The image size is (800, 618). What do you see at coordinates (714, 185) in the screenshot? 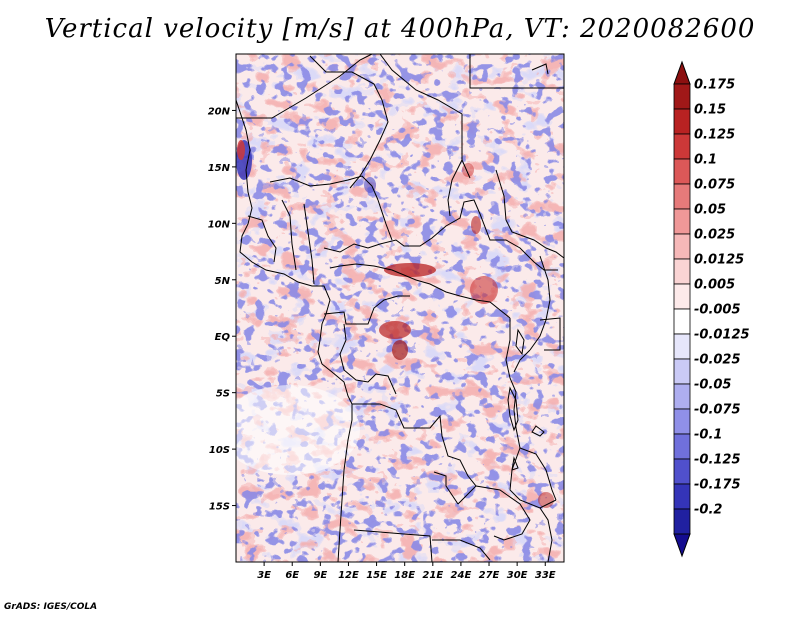
I see `colorbar-label: 0.075` at bounding box center [714, 185].